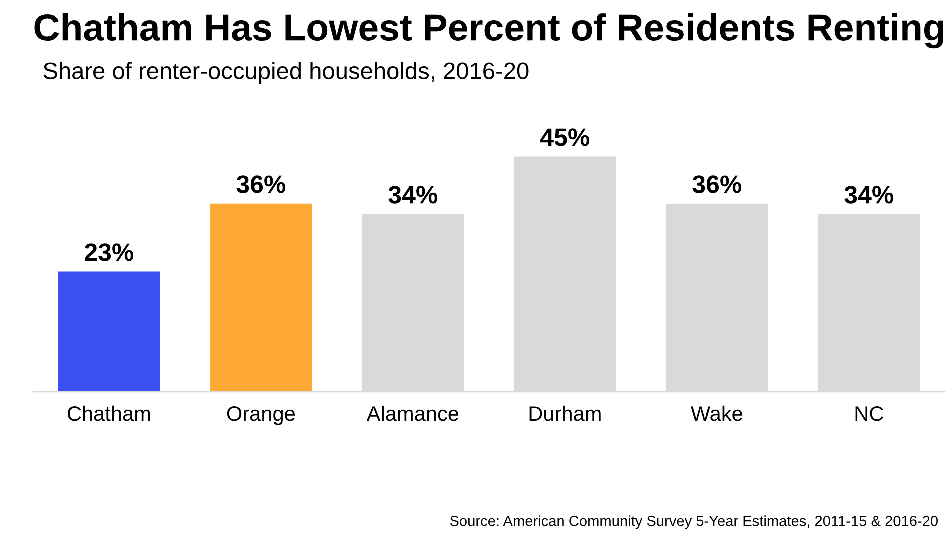  What do you see at coordinates (109, 414) in the screenshot?
I see `x-tick-label: Chatham` at bounding box center [109, 414].